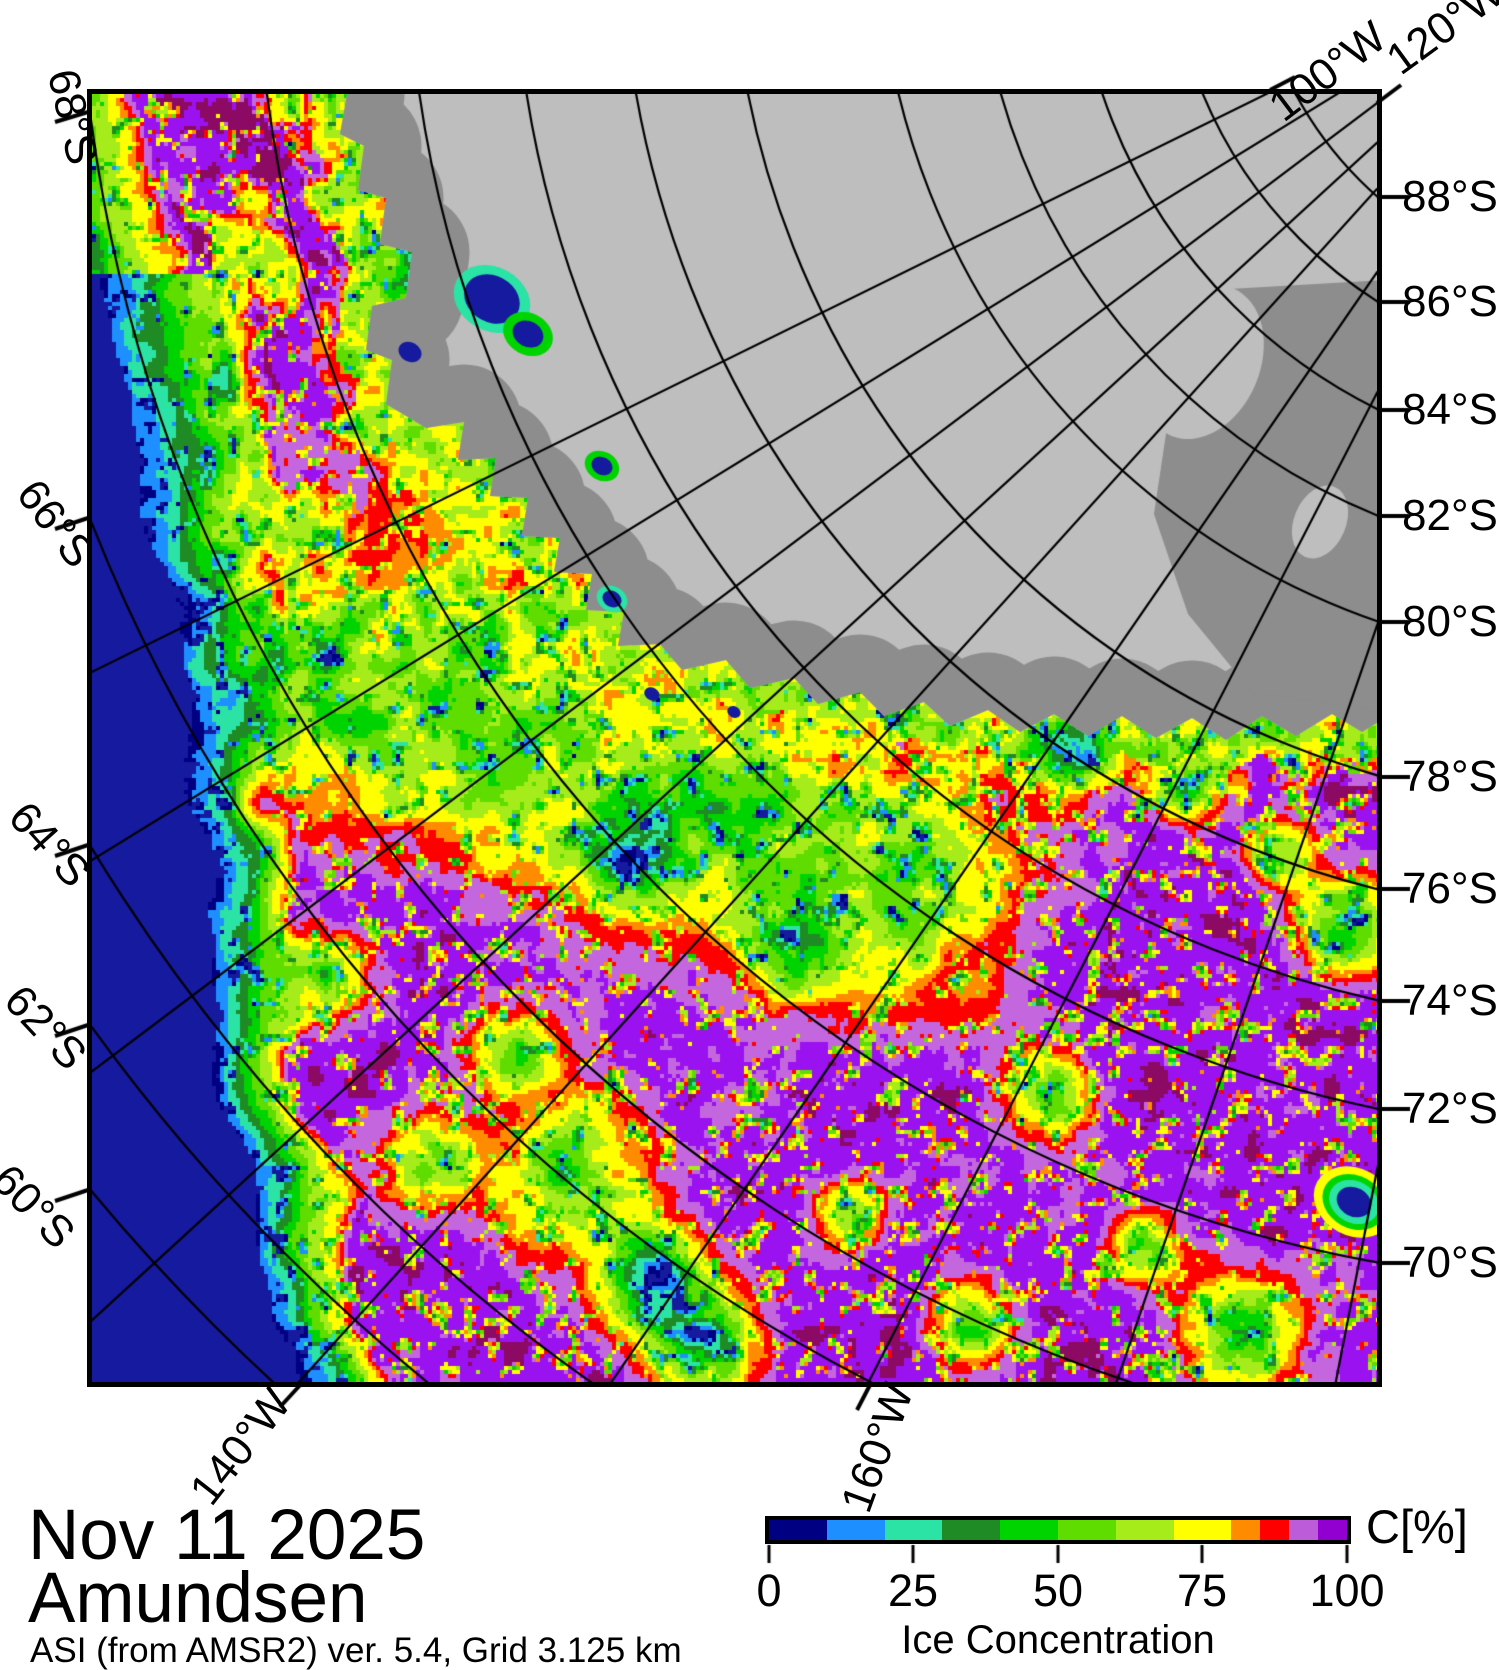 The image size is (1499, 1670). Describe the element at coordinates (72, 117) in the screenshot. I see `lat-label-68S: 68°S` at that location.